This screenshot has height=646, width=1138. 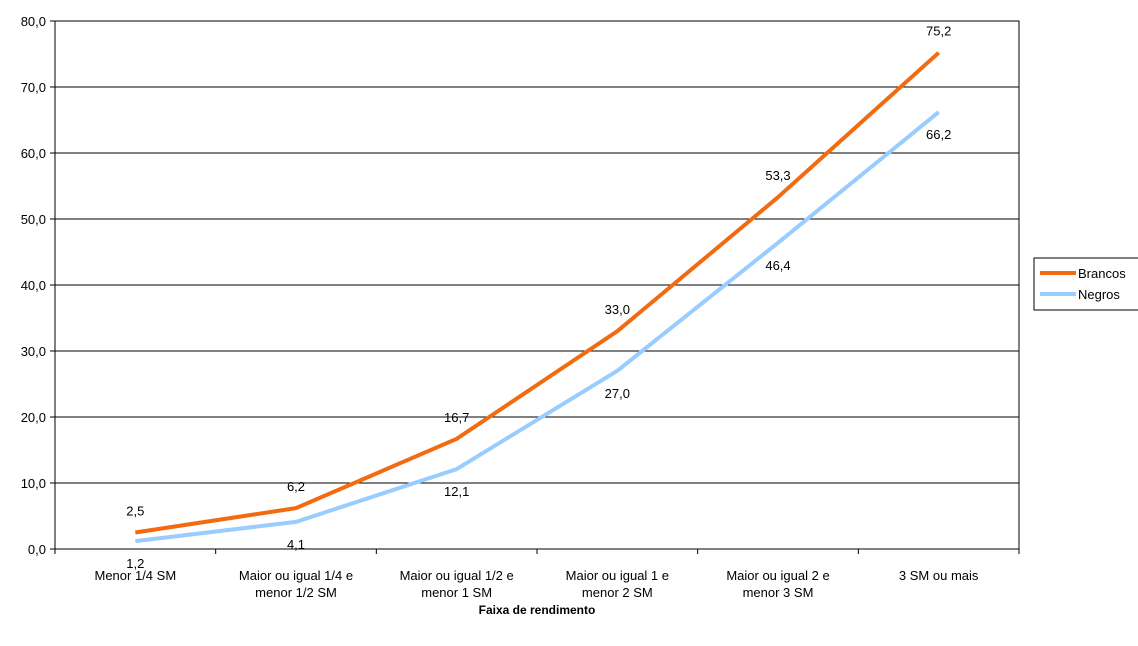 I want to click on data-label-negros: 46,4, so click(x=777, y=265).